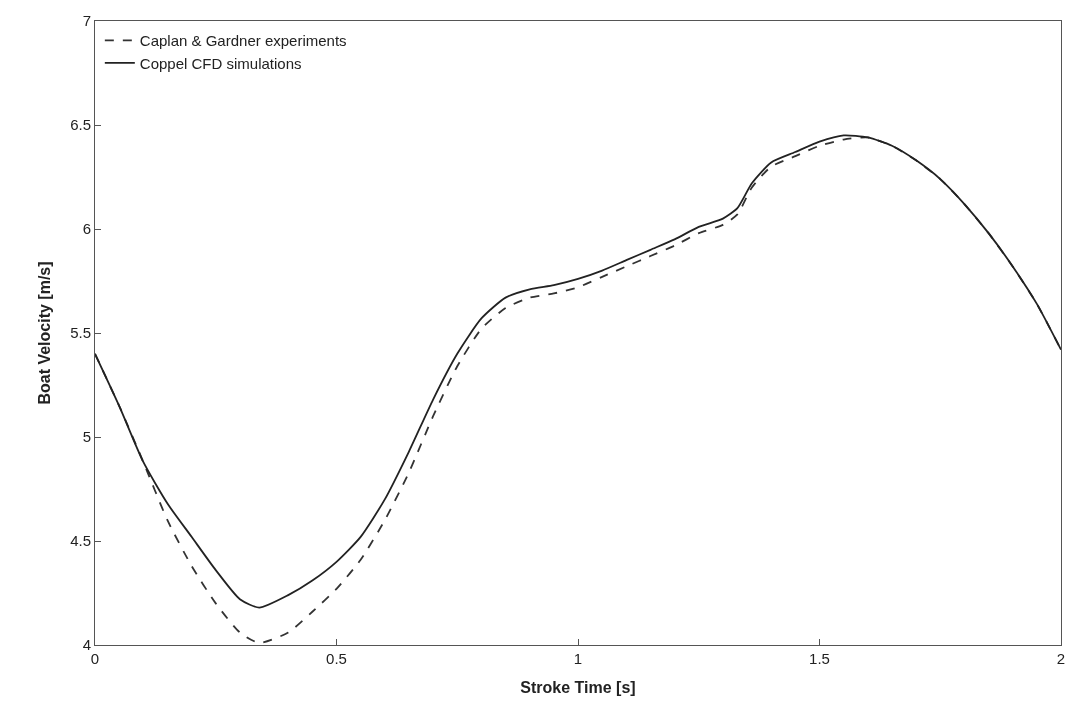  Describe the element at coordinates (86, 21) in the screenshot. I see `y-tick-label: 7` at that location.